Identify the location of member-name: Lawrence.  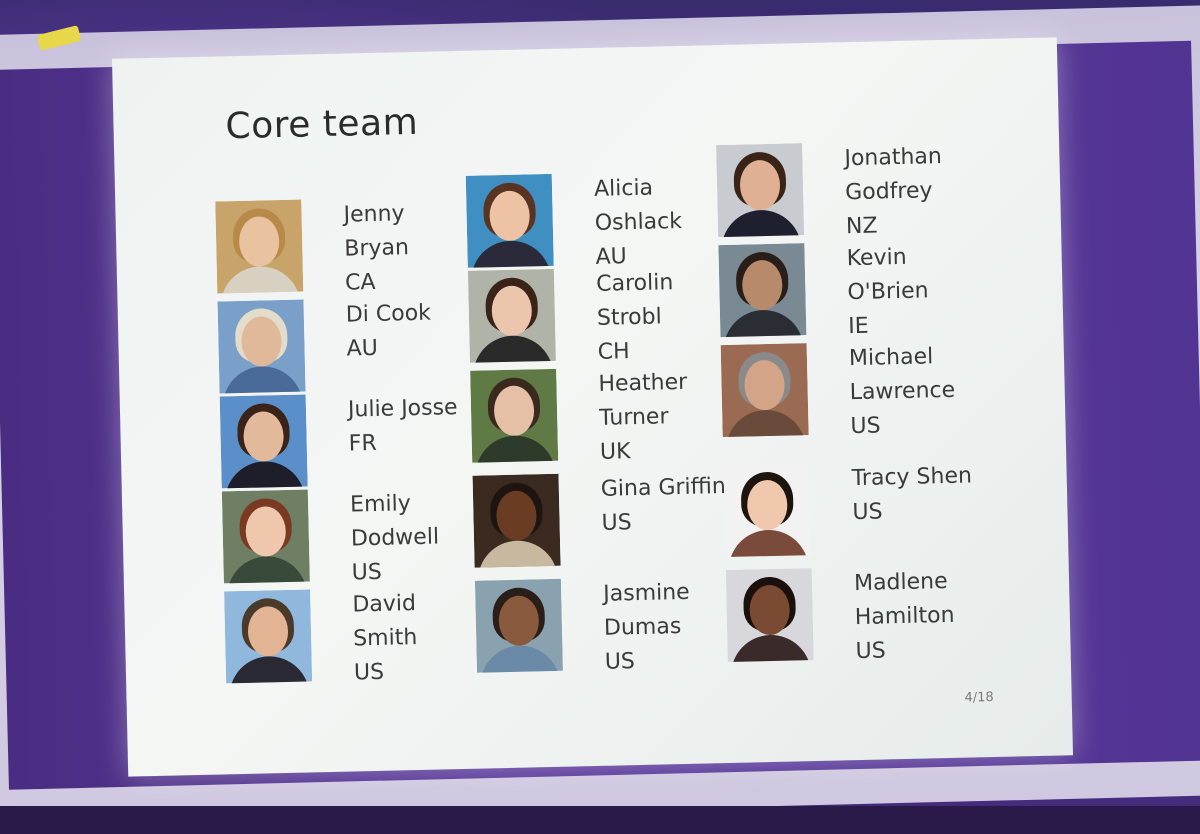
(902, 391).